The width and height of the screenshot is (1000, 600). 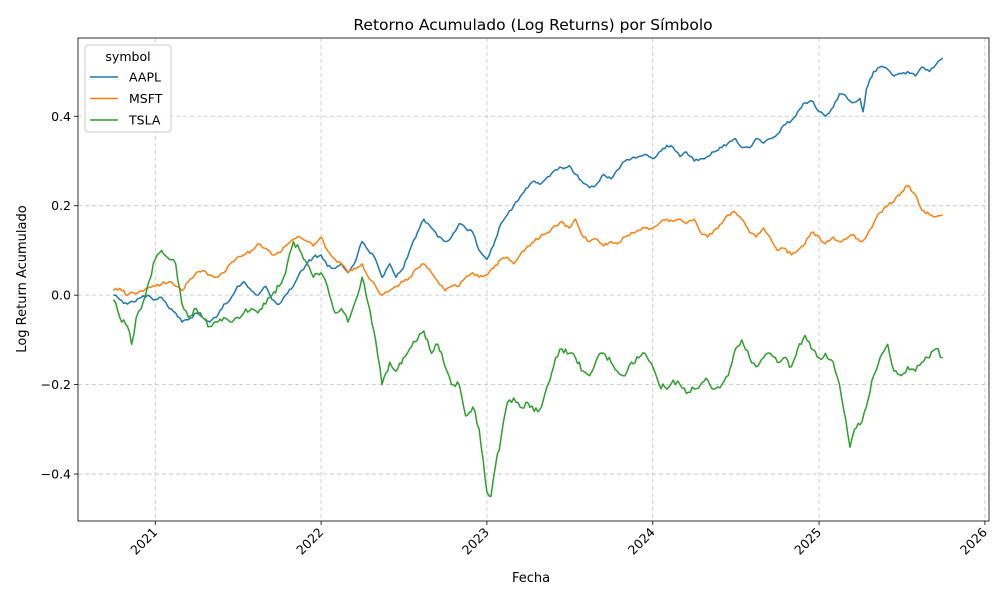 I want to click on y-axis-ticks: −0.4 −0.2 0.0 0.2 0.4, so click(x=59, y=295).